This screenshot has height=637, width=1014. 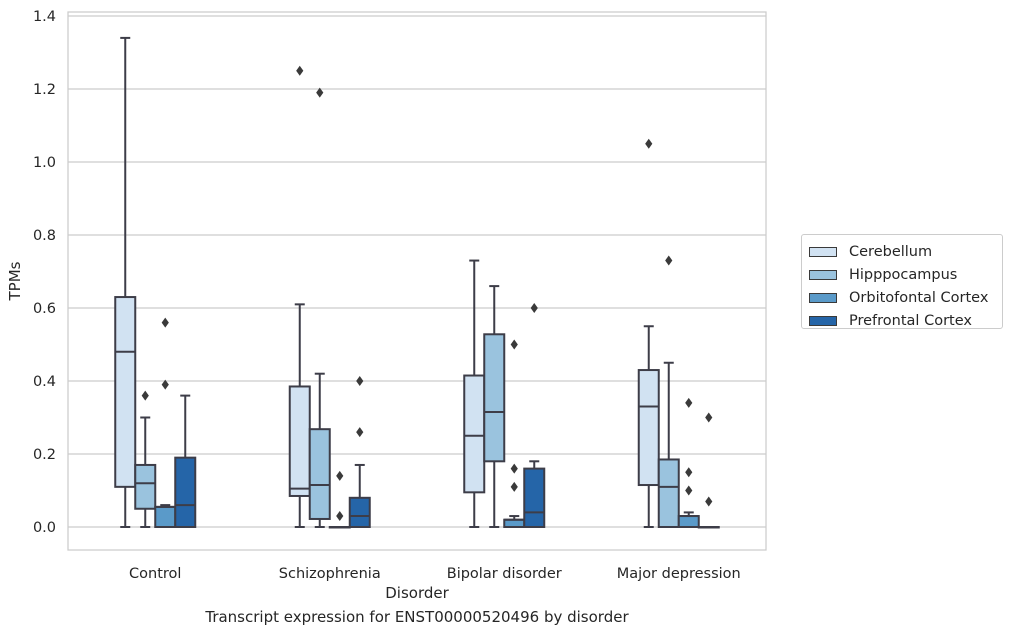 I want to click on y-tick-label: 0.0, so click(x=44, y=528).